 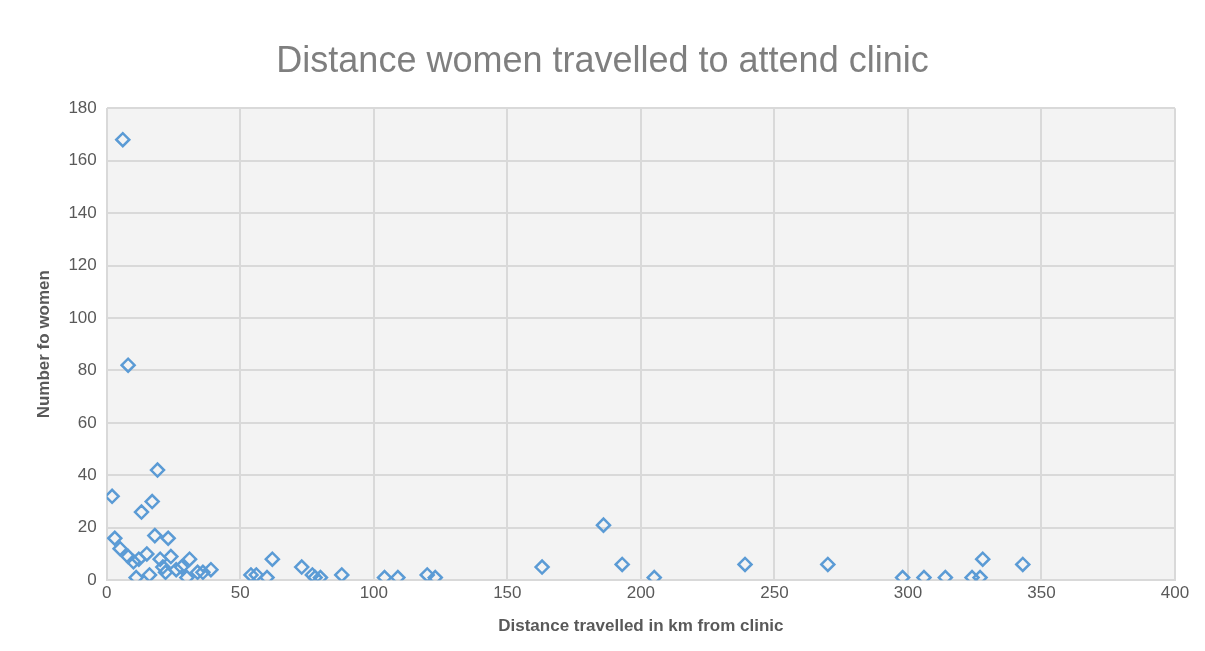 I want to click on y-tick-label: 140, so click(x=82, y=212).